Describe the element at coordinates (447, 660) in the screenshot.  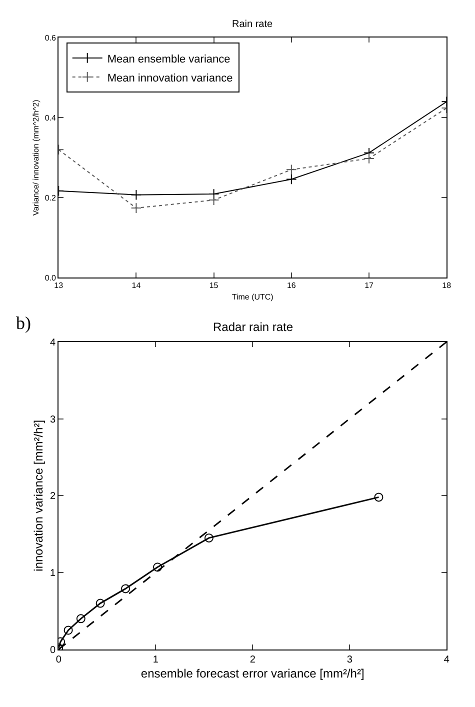
I see `x-tick-label: 4` at that location.